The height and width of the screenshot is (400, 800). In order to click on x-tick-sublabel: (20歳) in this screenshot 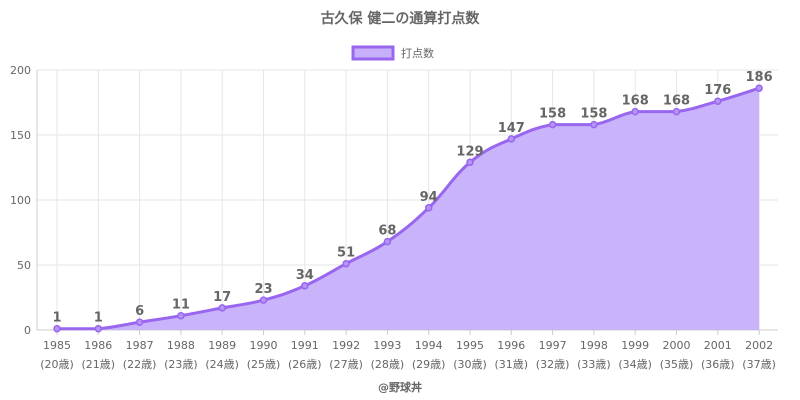, I will do `click(57, 364)`.